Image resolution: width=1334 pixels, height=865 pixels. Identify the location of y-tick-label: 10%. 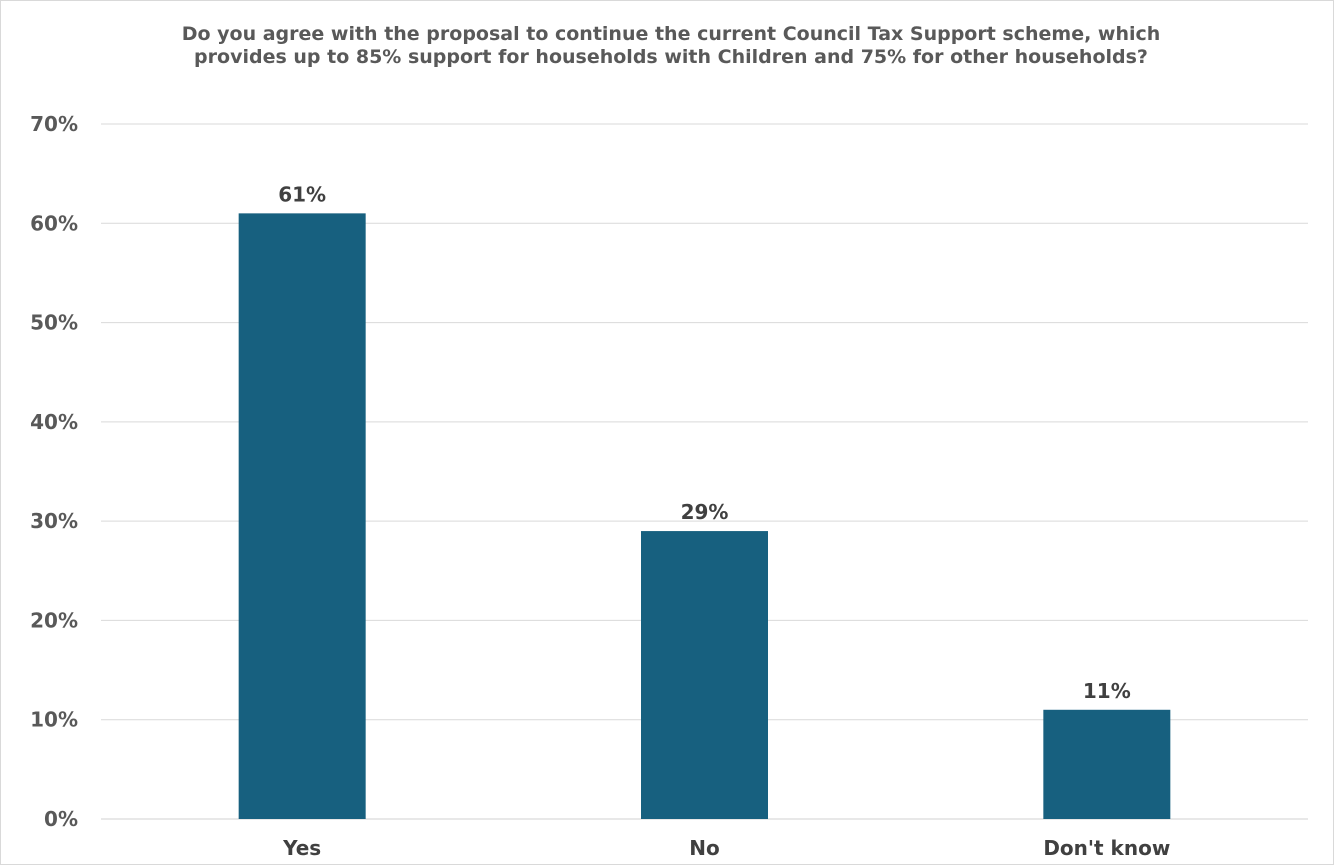
(54, 720).